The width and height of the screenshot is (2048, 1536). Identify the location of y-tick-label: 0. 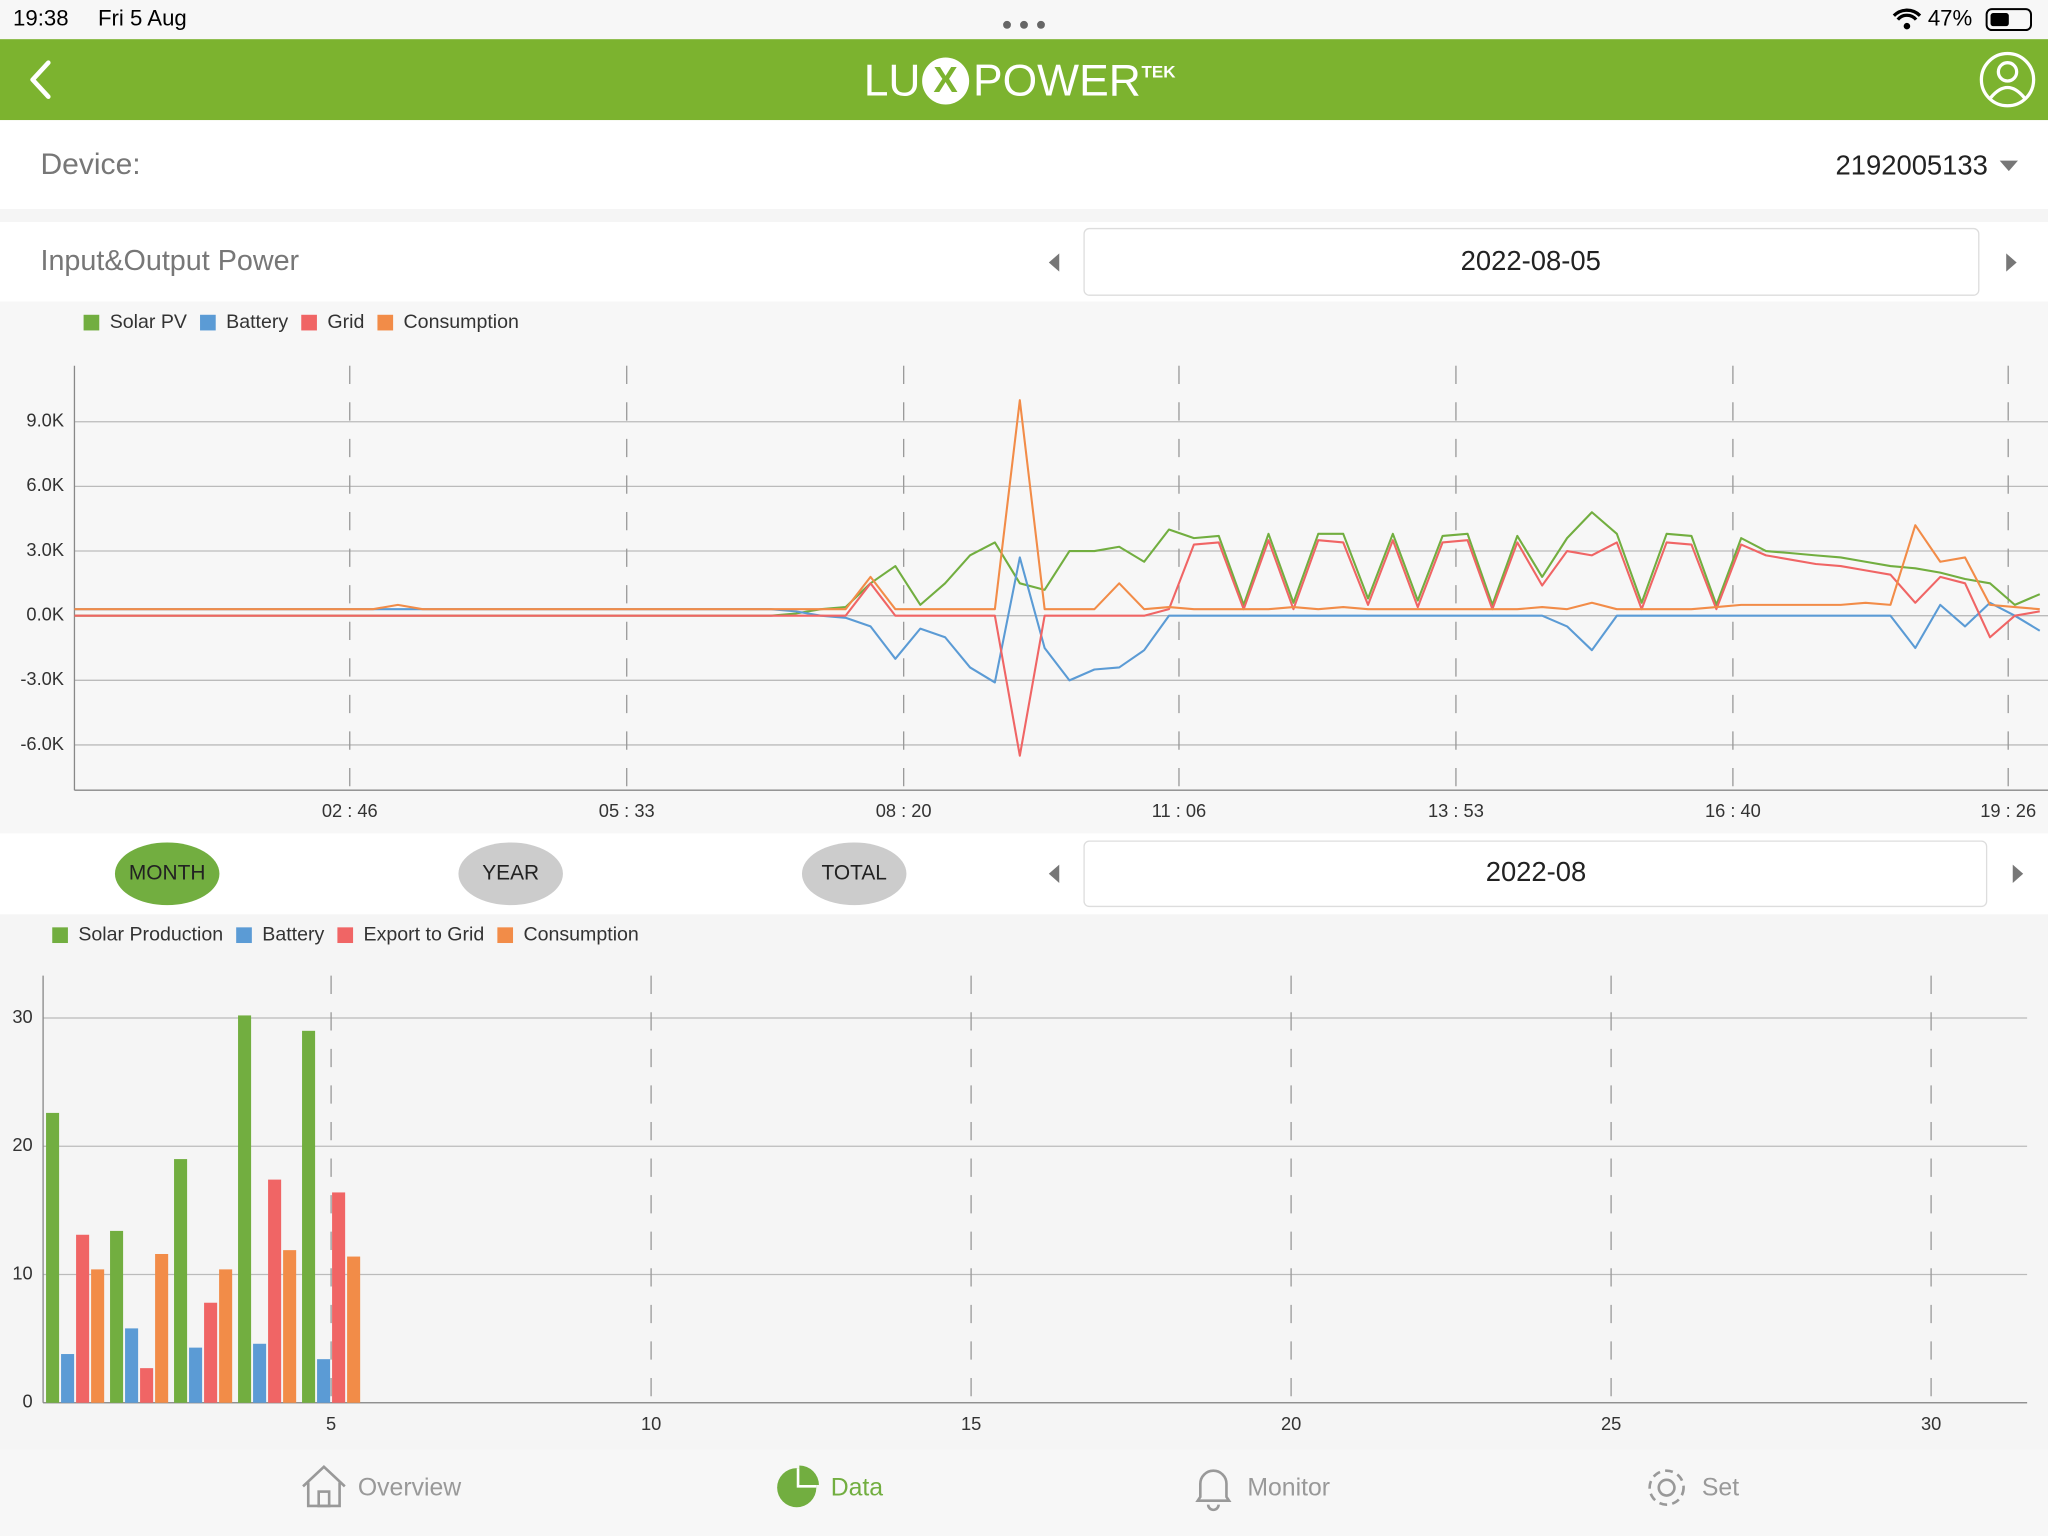
(27, 1401).